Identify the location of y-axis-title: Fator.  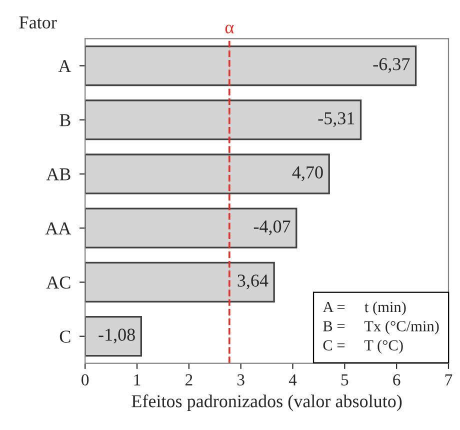
(38, 22).